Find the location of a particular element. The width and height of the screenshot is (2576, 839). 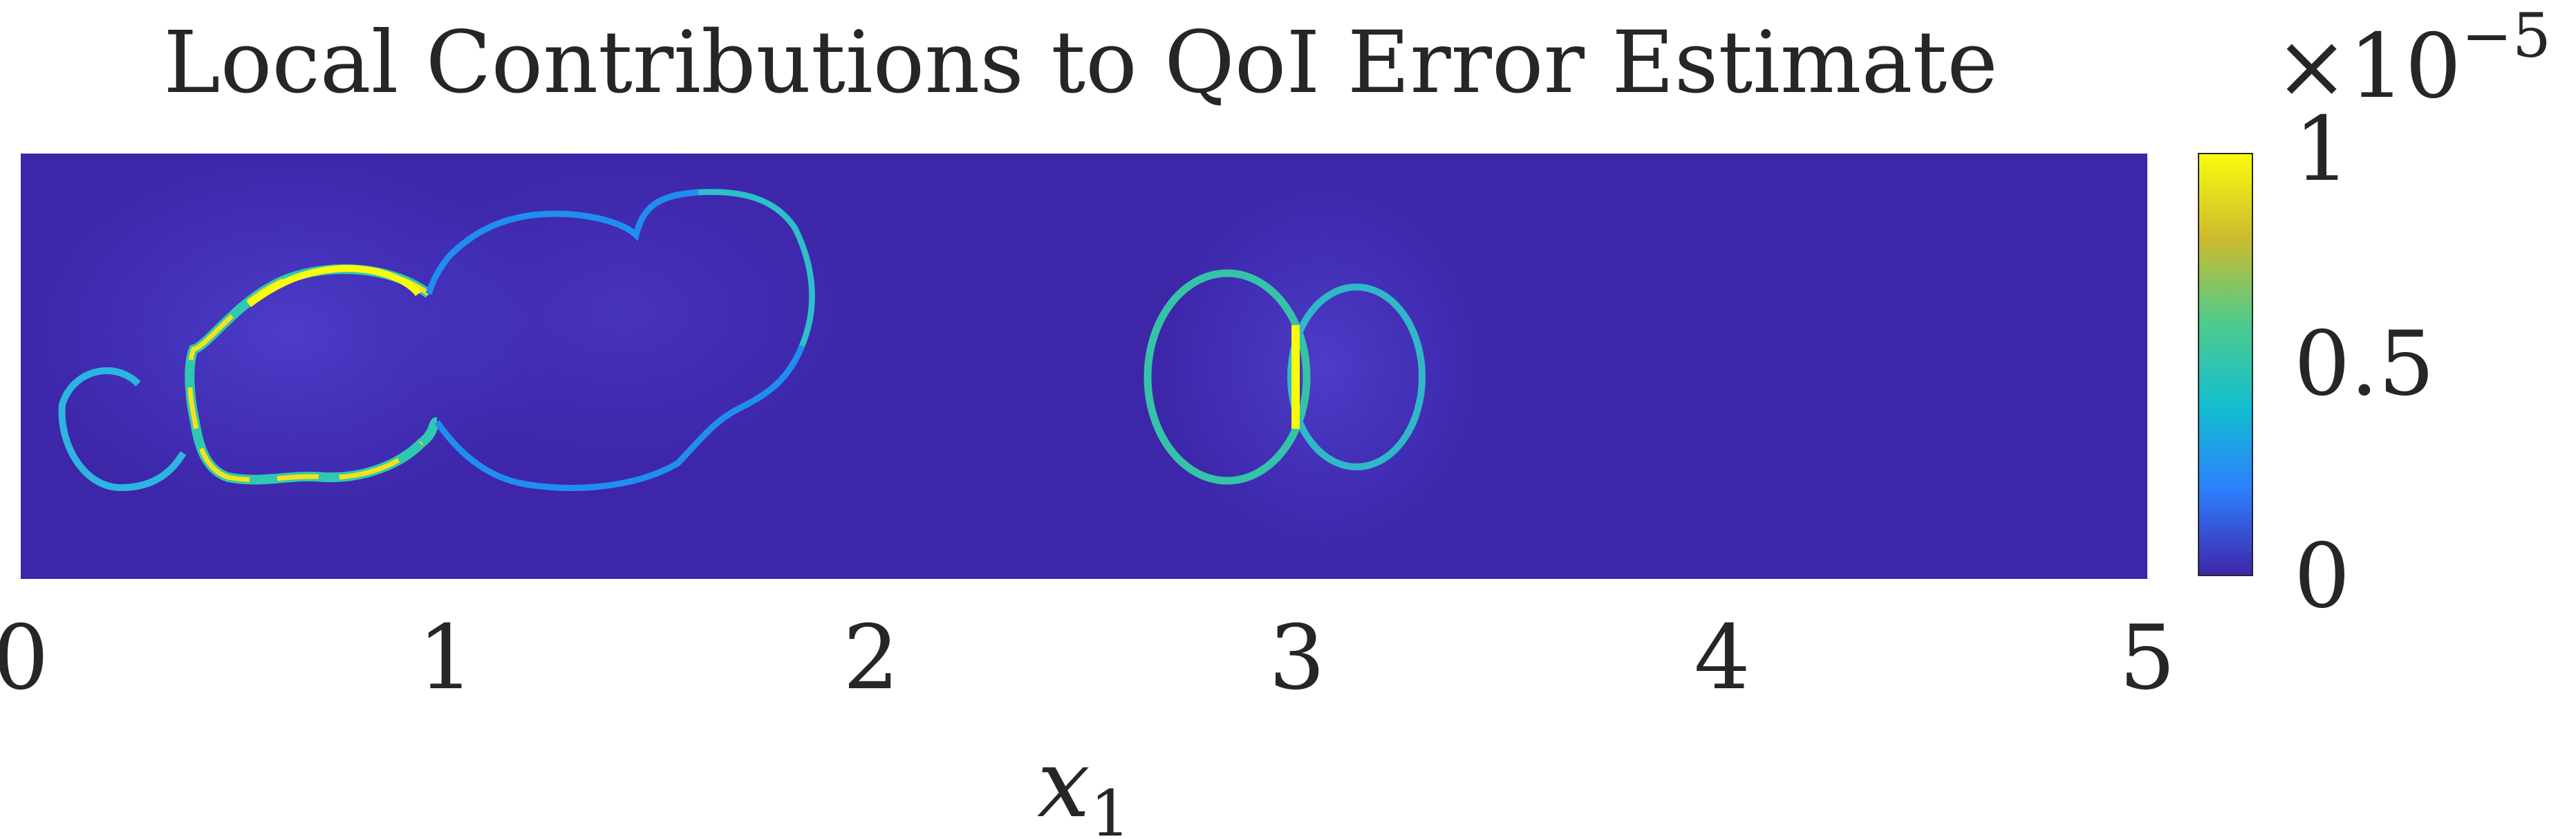

colorbar: 1 0.5 0 ×10⁻⁵ is located at coordinates (2374, 314).